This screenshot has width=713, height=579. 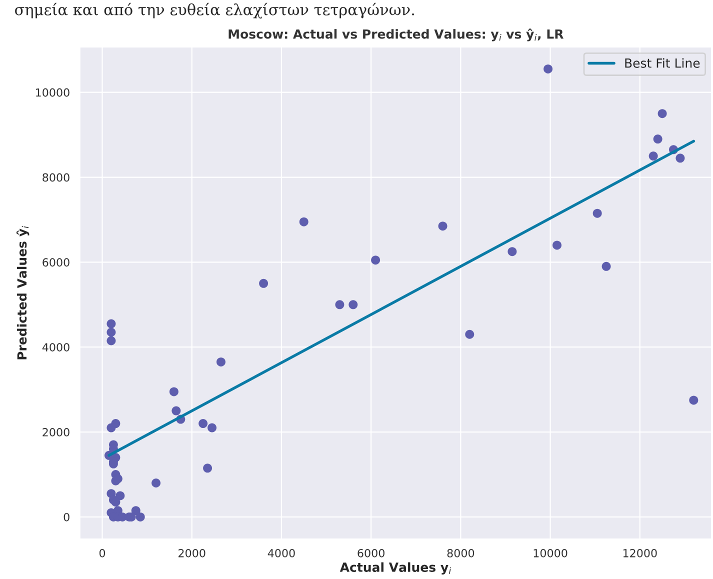 I want to click on x-axis-title: Actual Values y$_{i}$, so click(x=396, y=568).